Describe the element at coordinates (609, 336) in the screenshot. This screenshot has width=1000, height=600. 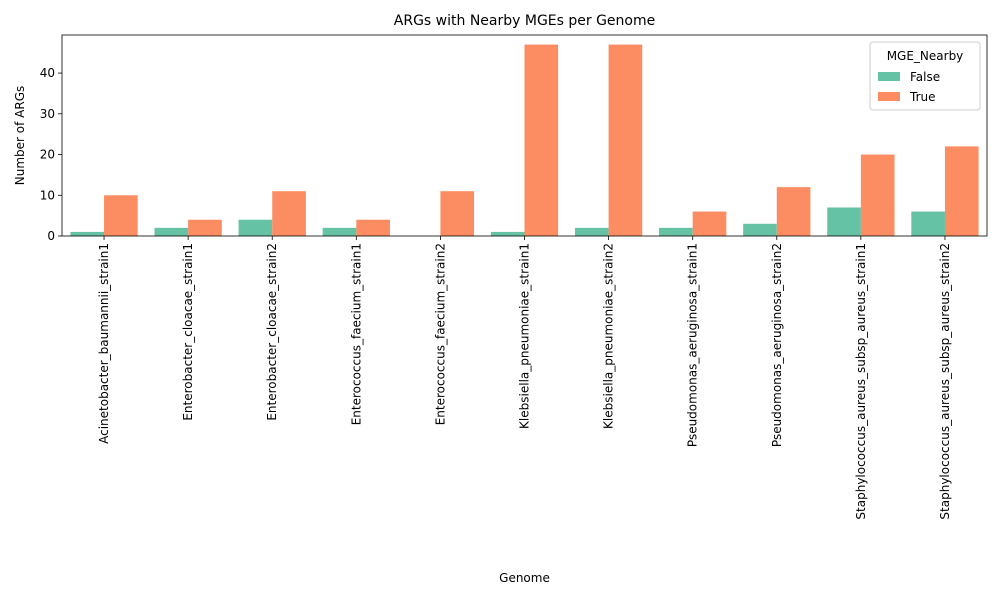
I see `x-tick-label: Klebsiella_pneumoniae_strain2` at that location.